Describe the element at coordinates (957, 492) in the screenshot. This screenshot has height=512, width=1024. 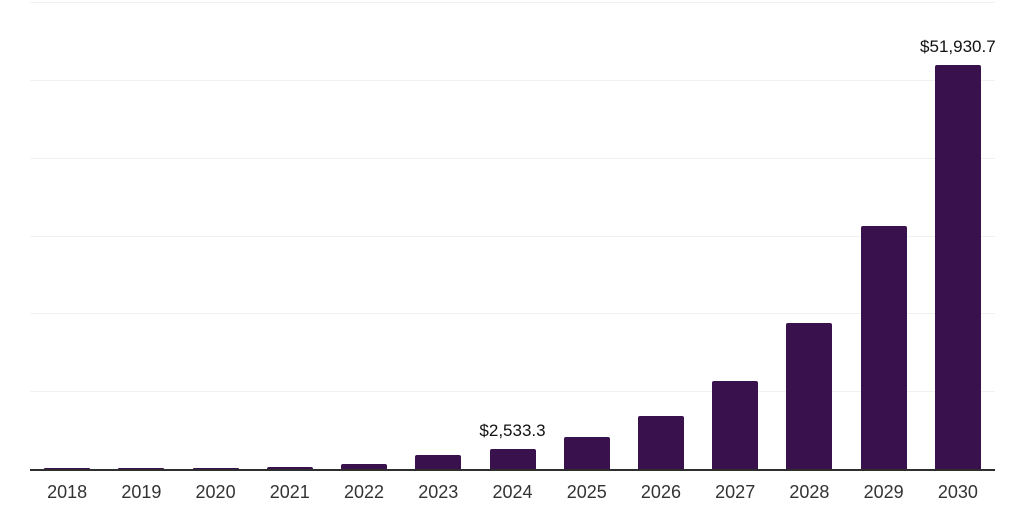
I see `x-tick-2030: 2030` at that location.